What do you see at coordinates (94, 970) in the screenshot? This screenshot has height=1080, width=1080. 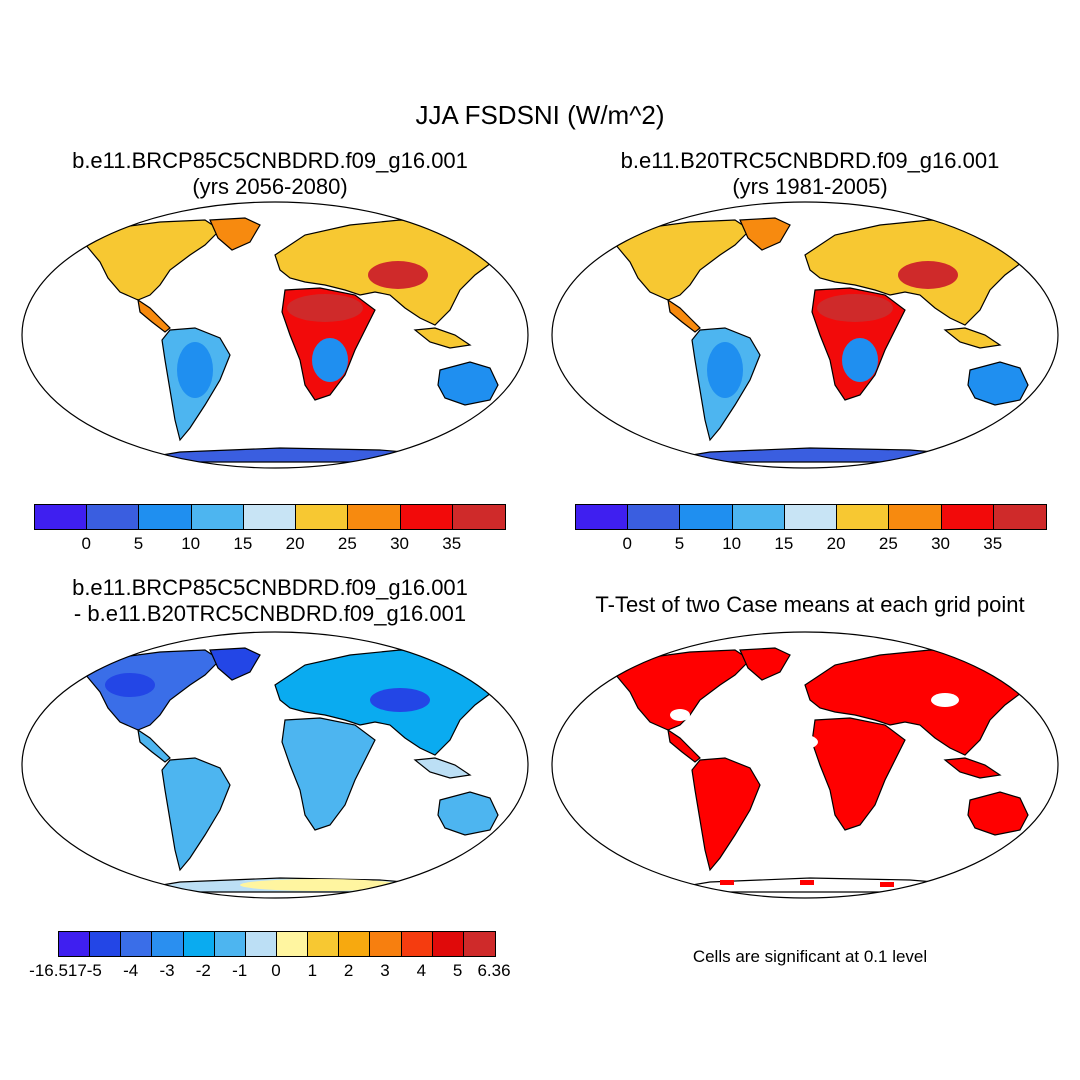 I see `colorbar-tick-label: -5` at bounding box center [94, 970].